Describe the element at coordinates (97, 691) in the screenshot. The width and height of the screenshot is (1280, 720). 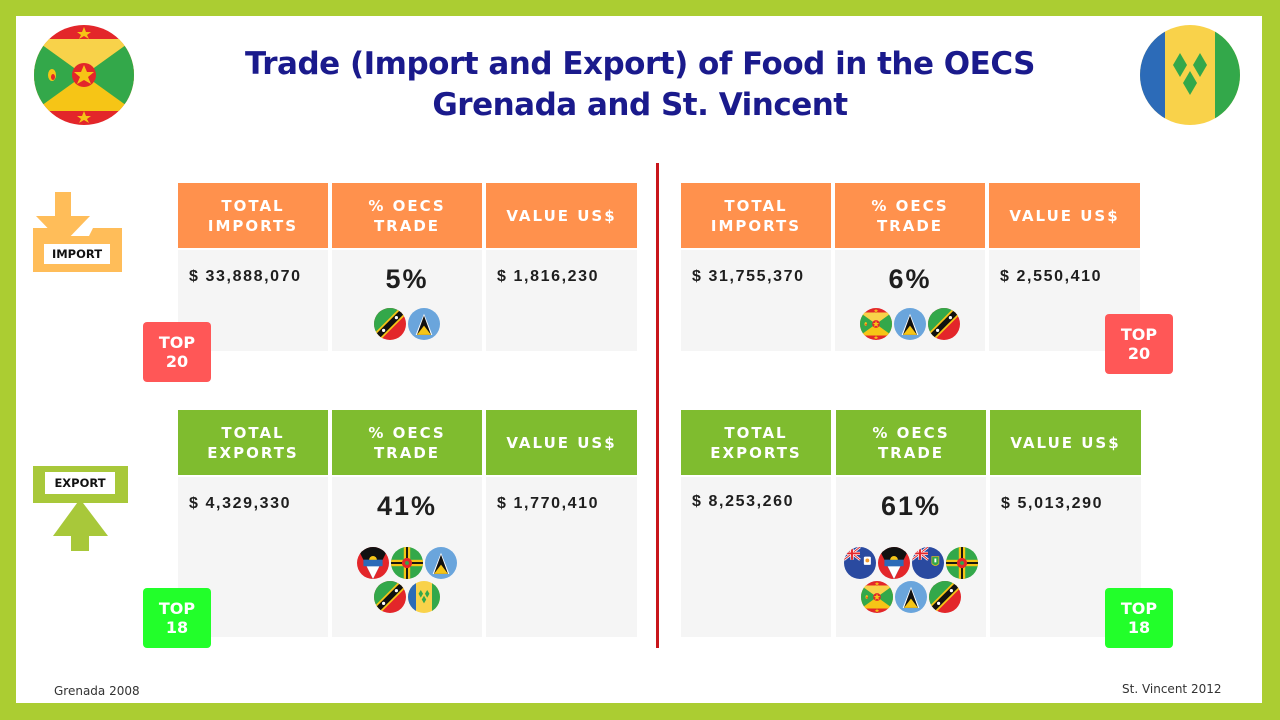
I see `grenada-year-label: Grenada 2008` at that location.